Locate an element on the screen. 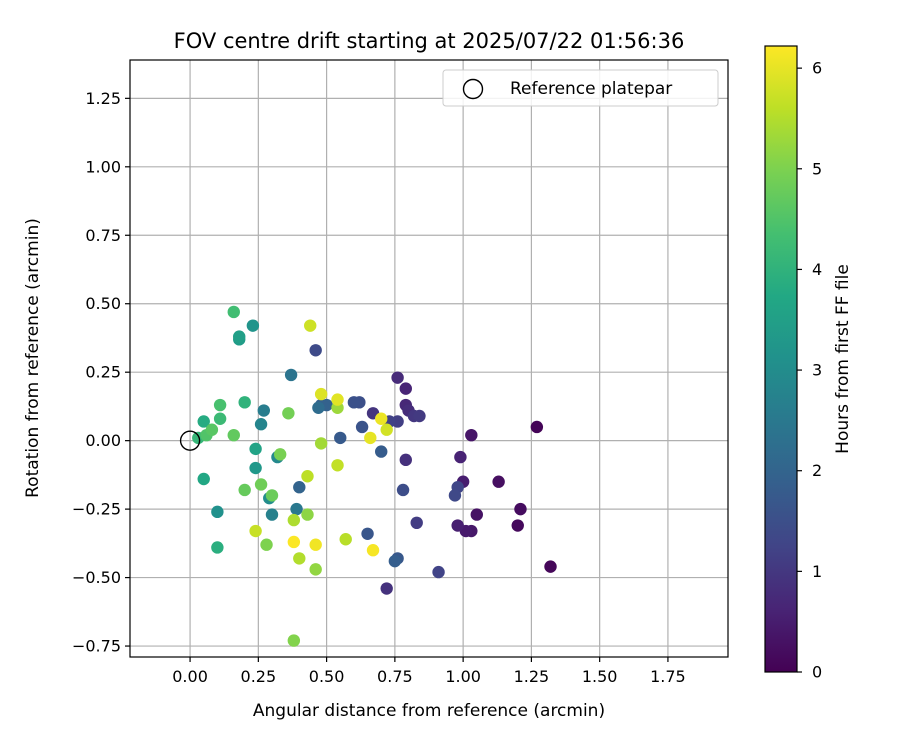 This screenshot has height=750, width=900. legend-entry-reference: Reference platepar is located at coordinates (591, 89).